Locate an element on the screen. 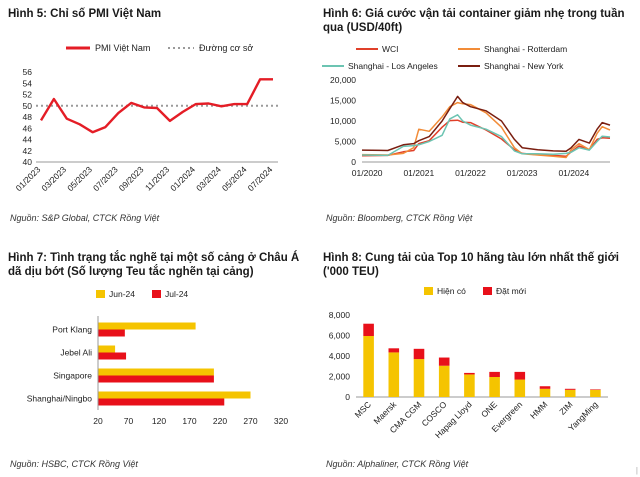  legend-label-0: WCI is located at coordinates (390, 49).